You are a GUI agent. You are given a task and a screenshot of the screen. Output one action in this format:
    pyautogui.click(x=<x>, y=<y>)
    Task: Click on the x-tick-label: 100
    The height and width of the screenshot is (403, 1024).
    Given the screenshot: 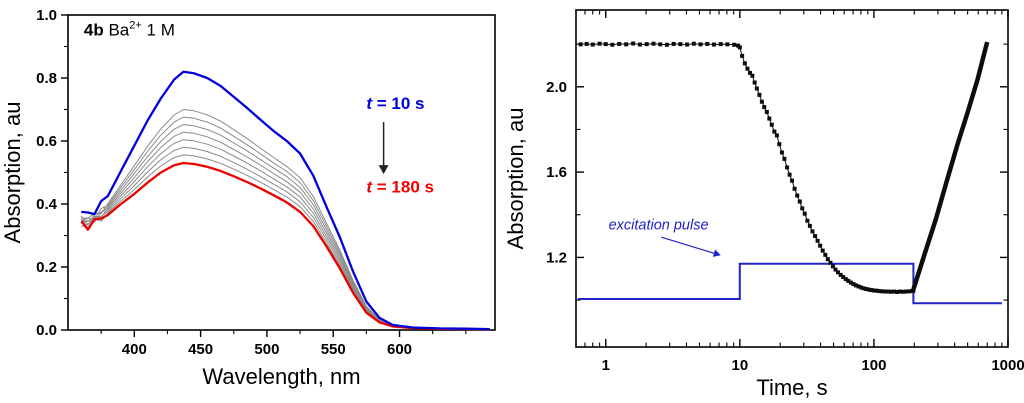 What is the action you would take?
    pyautogui.click(x=873, y=365)
    